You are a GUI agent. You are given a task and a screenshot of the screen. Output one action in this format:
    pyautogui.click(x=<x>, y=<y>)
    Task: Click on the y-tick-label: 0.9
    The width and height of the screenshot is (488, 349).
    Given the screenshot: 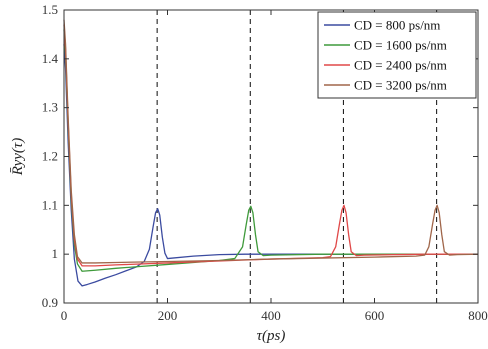 What is the action you would take?
    pyautogui.click(x=50, y=302)
    